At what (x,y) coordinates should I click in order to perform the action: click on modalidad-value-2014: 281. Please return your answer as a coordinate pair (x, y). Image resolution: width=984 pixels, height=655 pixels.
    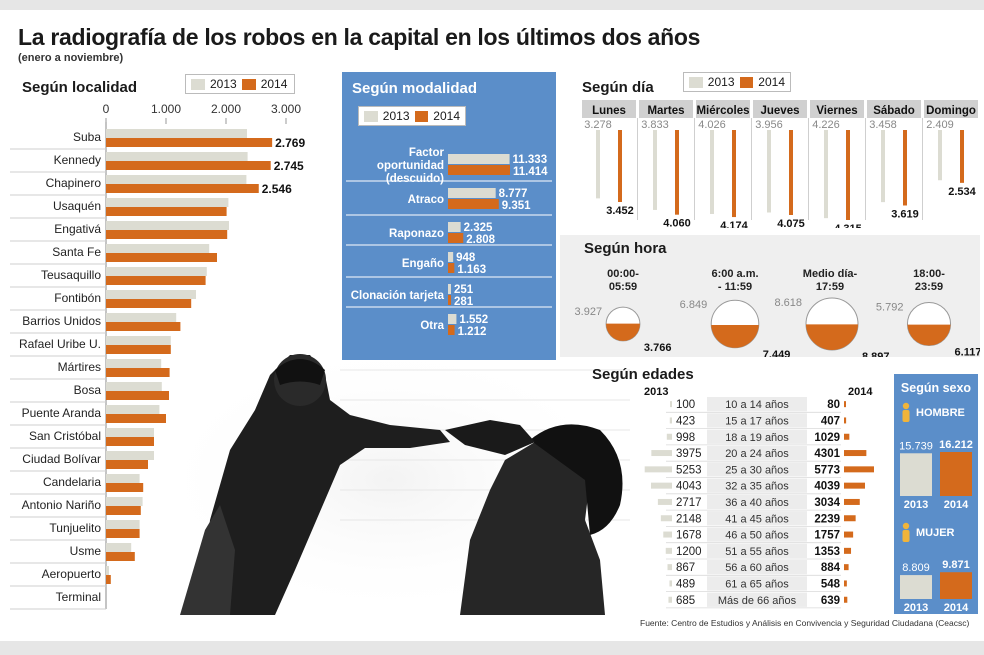
    Looking at the image, I should click on (464, 302).